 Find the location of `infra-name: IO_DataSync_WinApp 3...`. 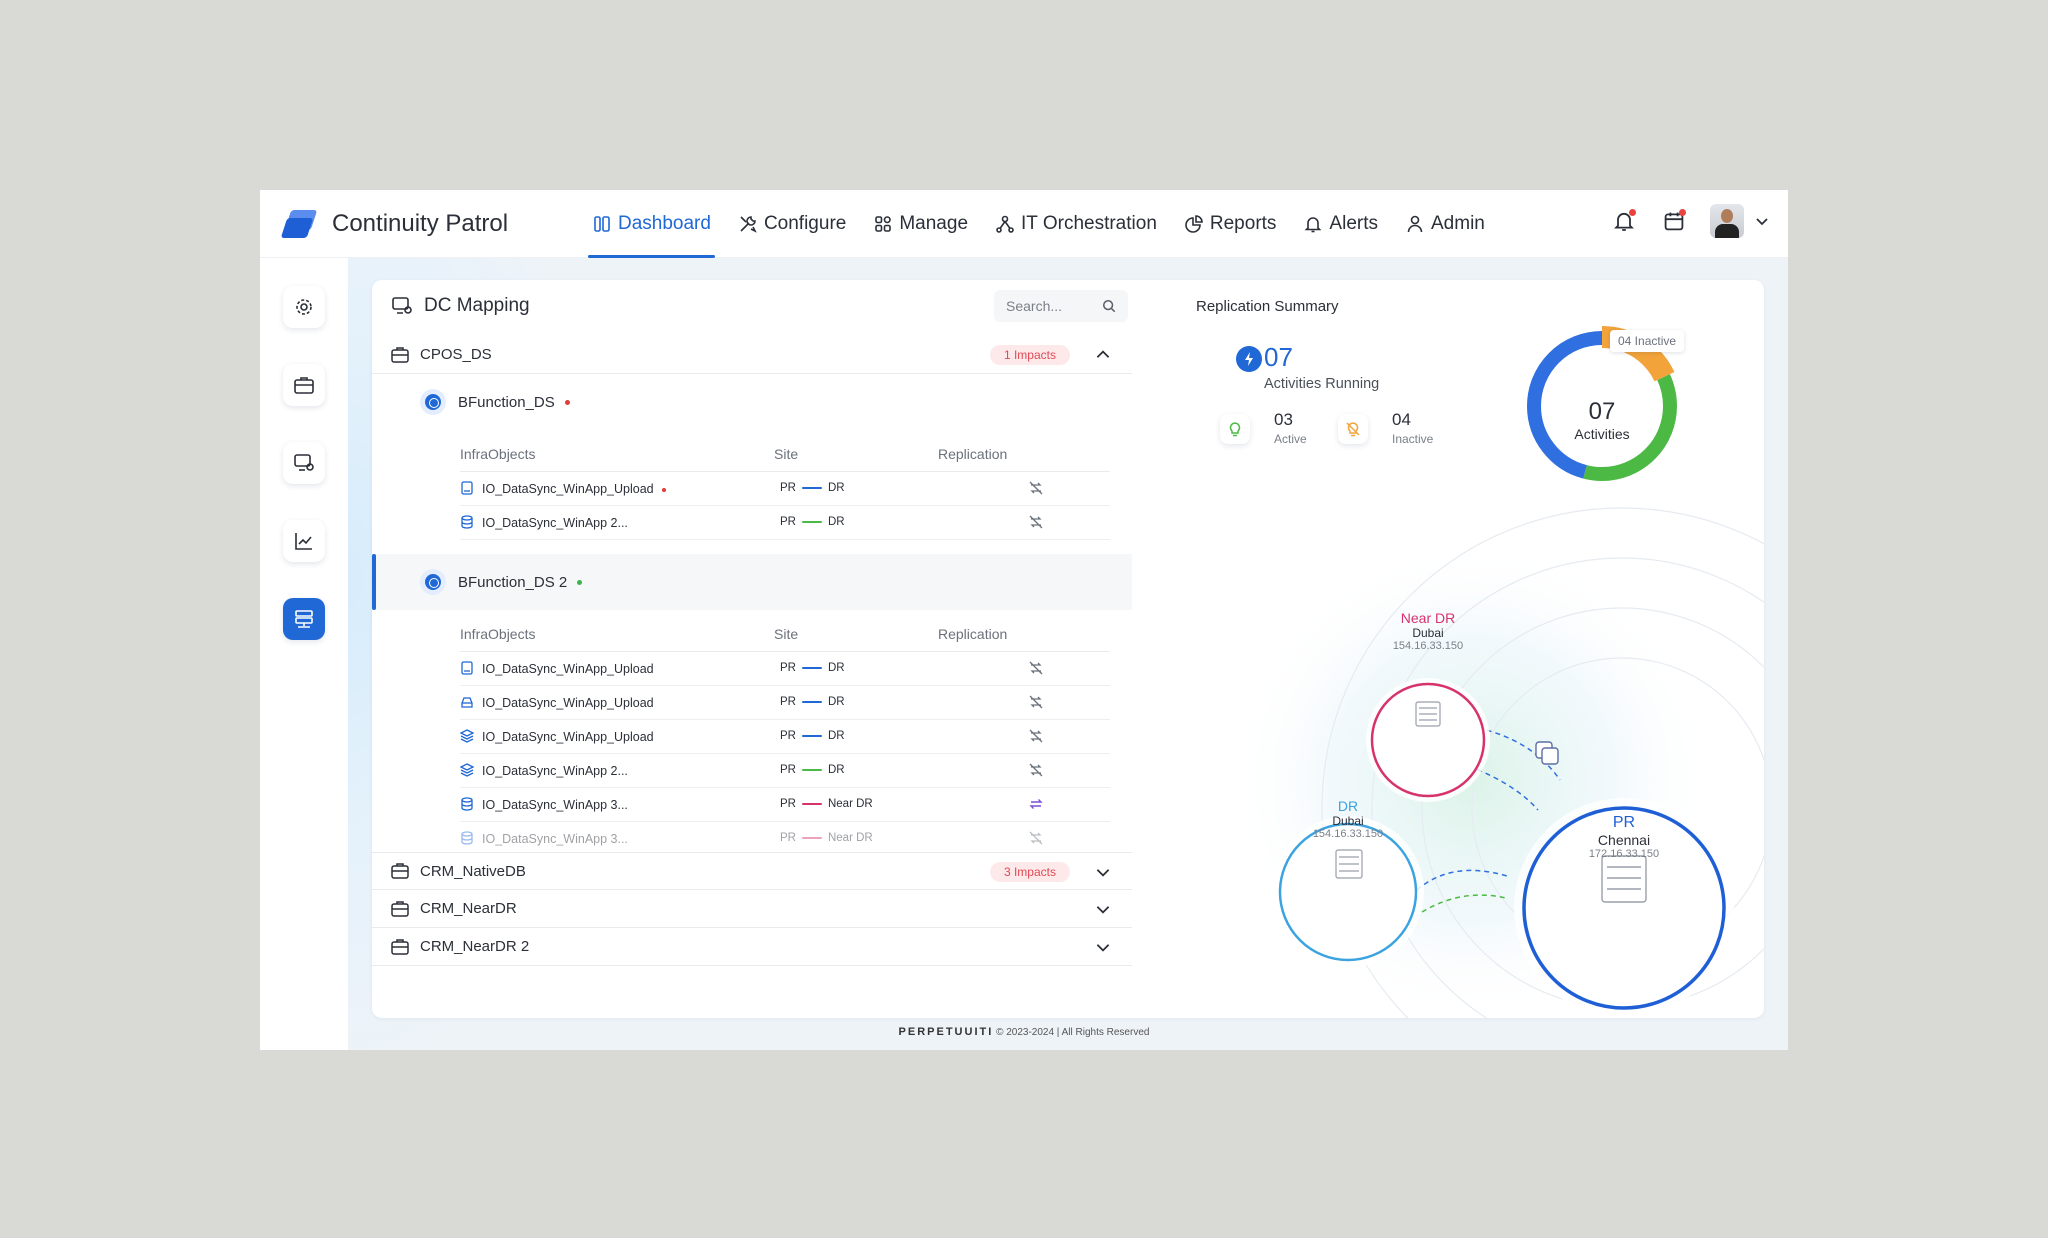

infra-name: IO_DataSync_WinApp 3... is located at coordinates (555, 839).